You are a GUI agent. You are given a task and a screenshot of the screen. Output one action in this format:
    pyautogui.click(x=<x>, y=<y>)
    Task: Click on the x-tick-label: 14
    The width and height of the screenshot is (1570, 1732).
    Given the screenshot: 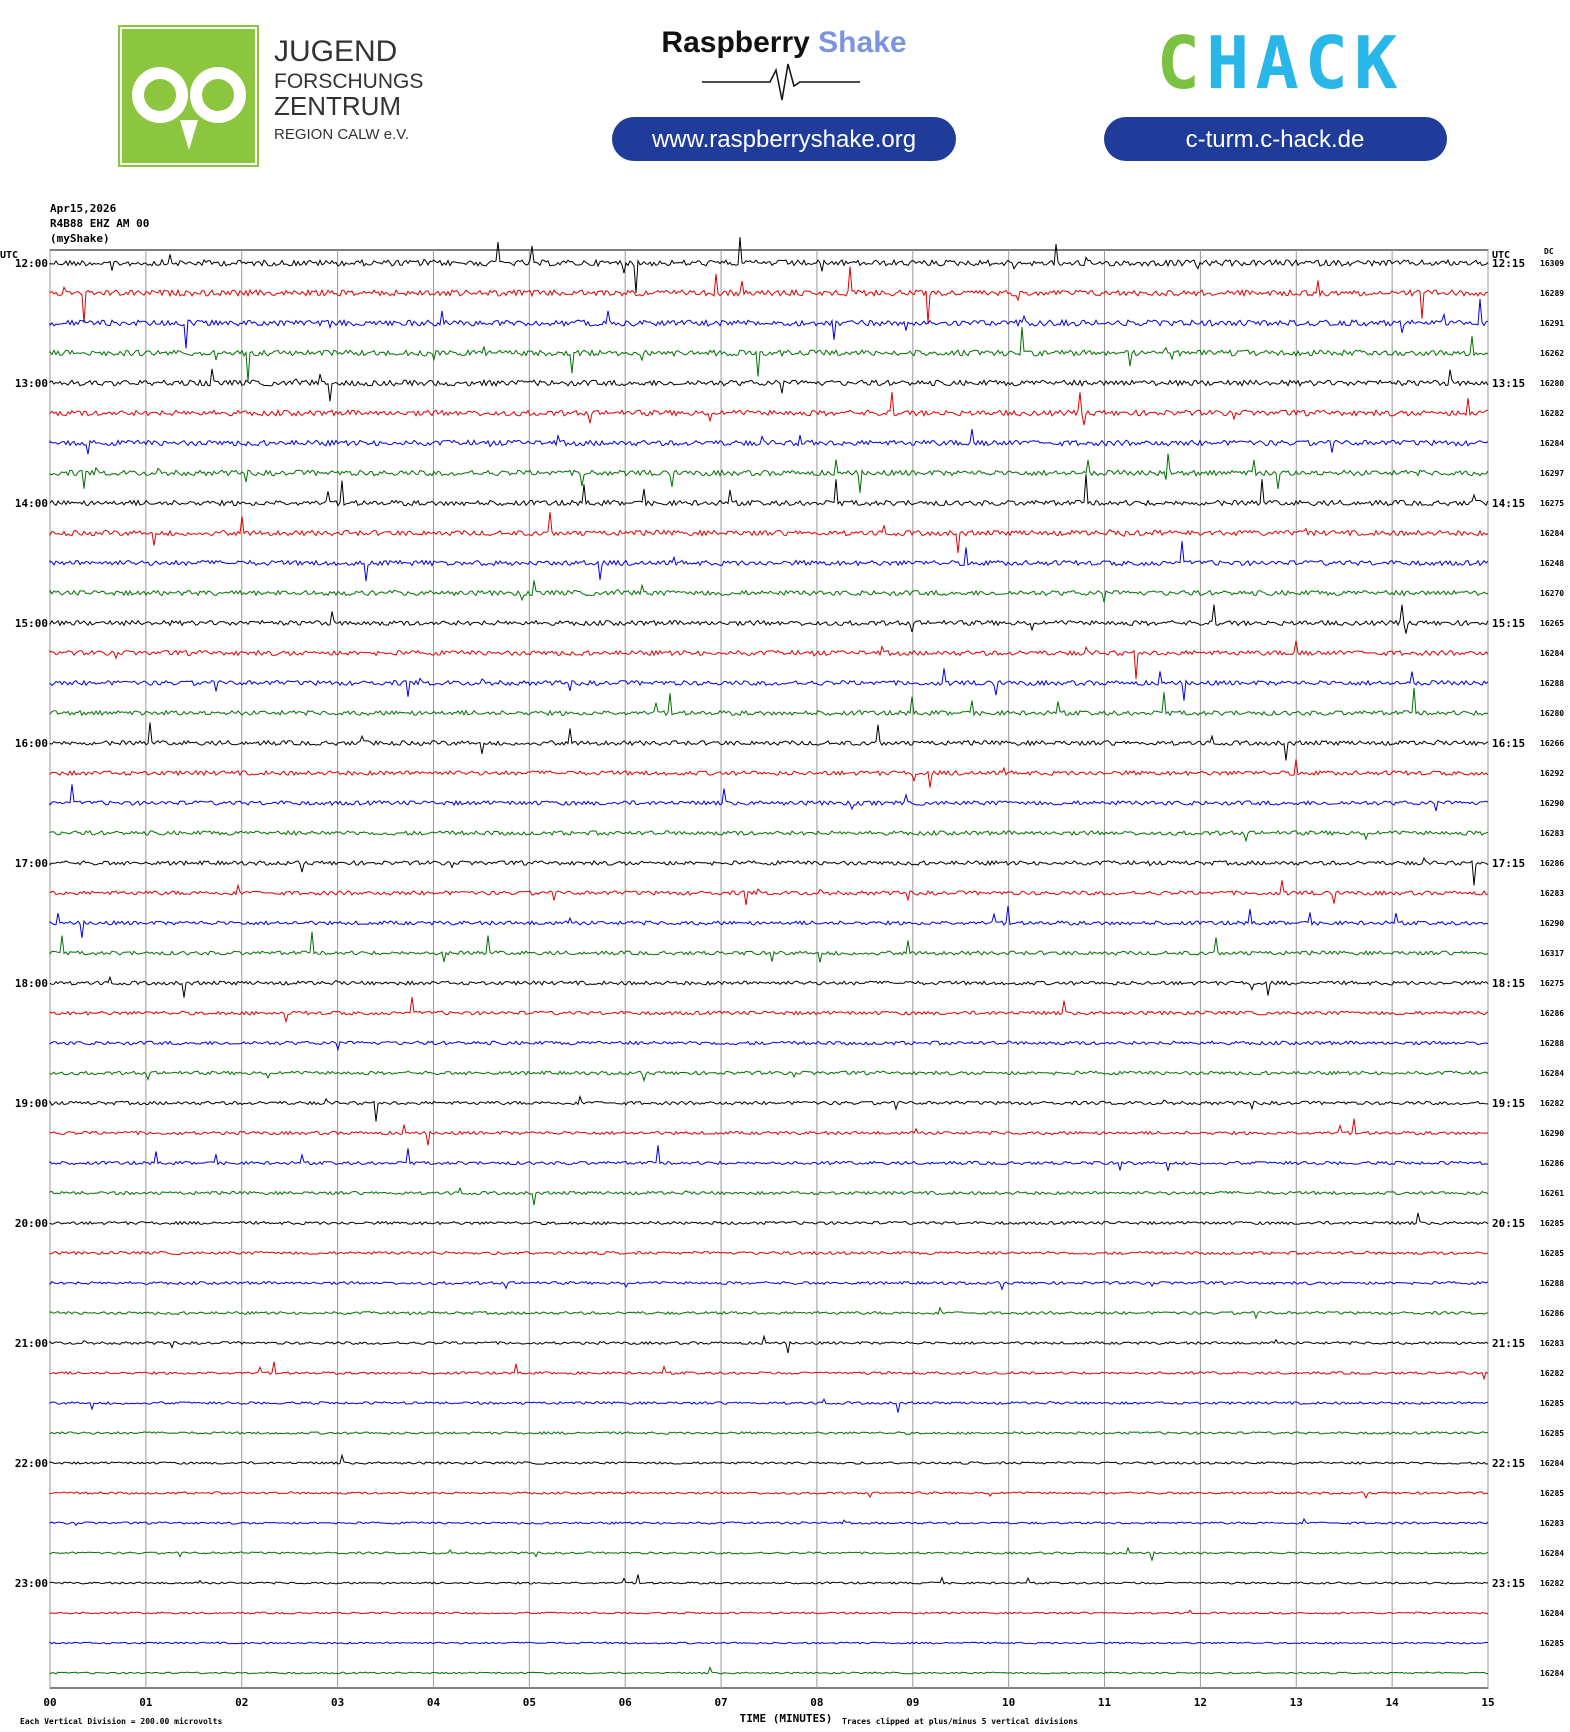 What is the action you would take?
    pyautogui.click(x=1393, y=1702)
    